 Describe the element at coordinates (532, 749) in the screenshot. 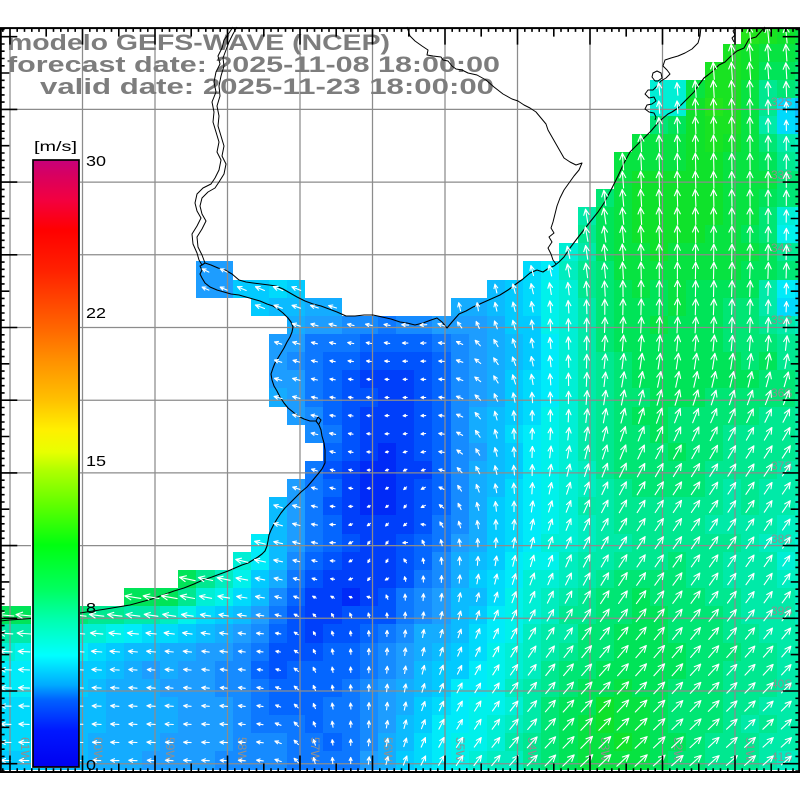

I see `svg-text: 54W` at that location.